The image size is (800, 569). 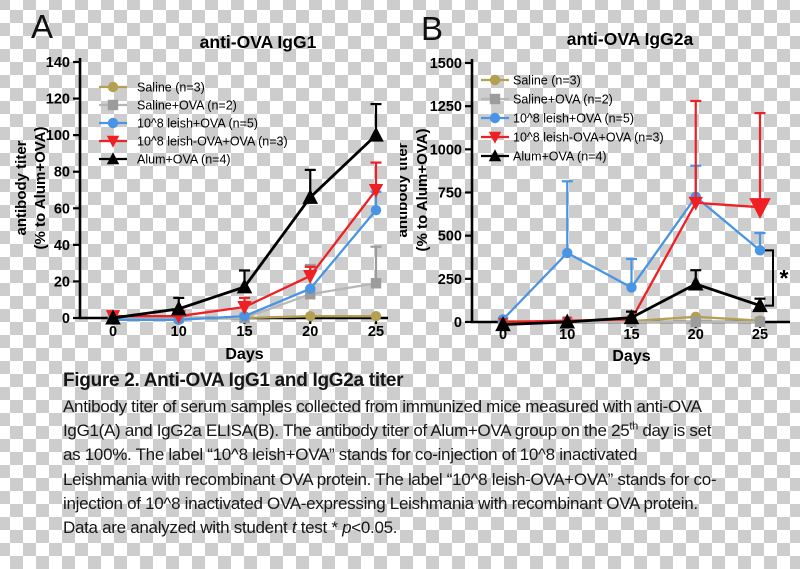 I want to click on y-tick-label: 500, so click(x=450, y=237).